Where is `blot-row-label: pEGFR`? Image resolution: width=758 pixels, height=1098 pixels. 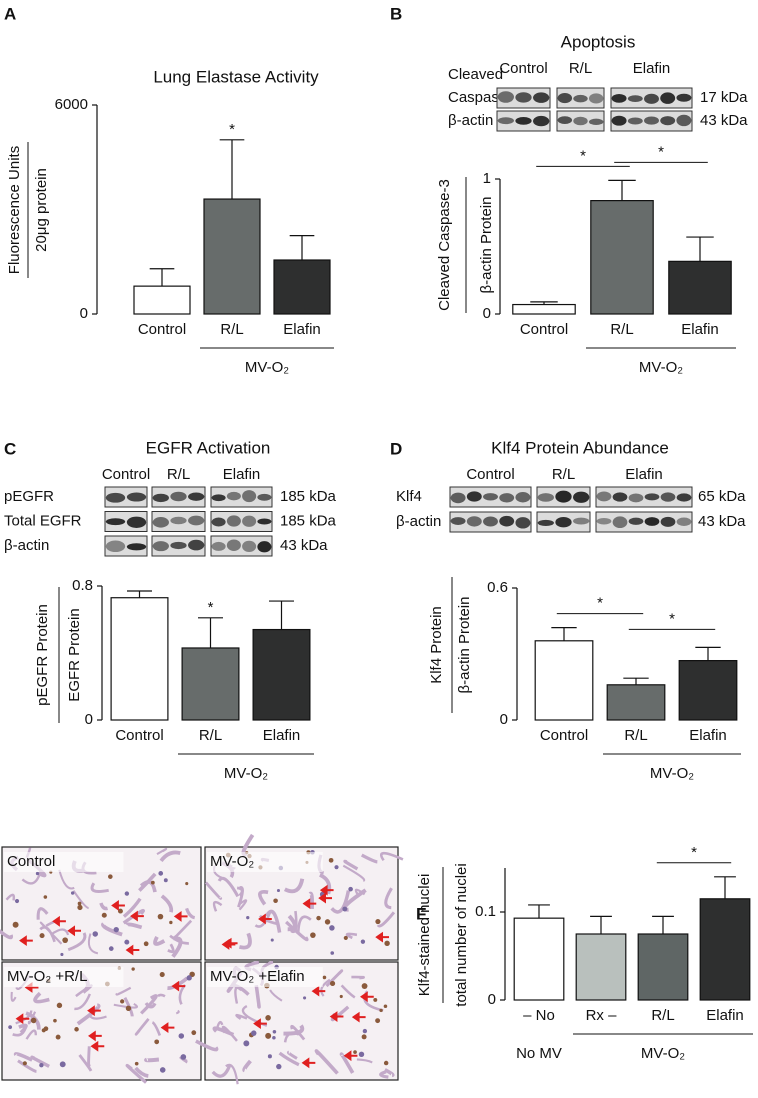 blot-row-label: pEGFR is located at coordinates (29, 496).